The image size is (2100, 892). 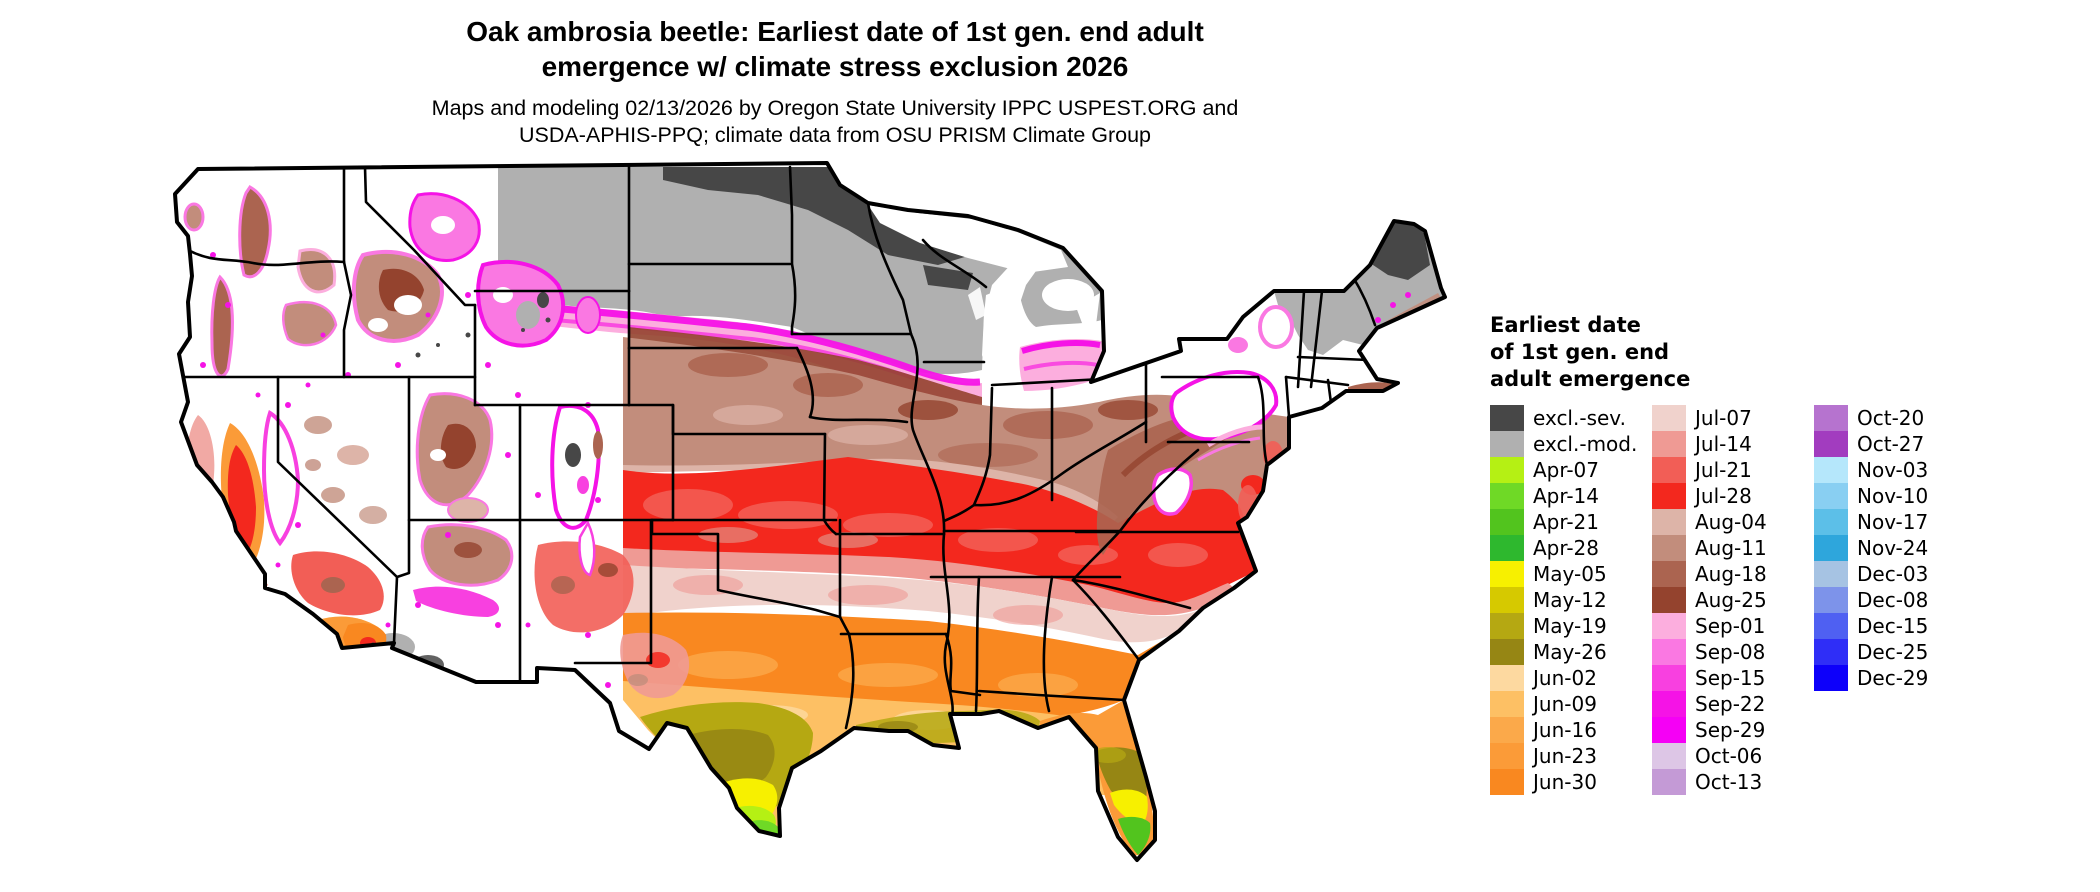 I want to click on legend-label: Jul-28, so click(x=1723, y=496).